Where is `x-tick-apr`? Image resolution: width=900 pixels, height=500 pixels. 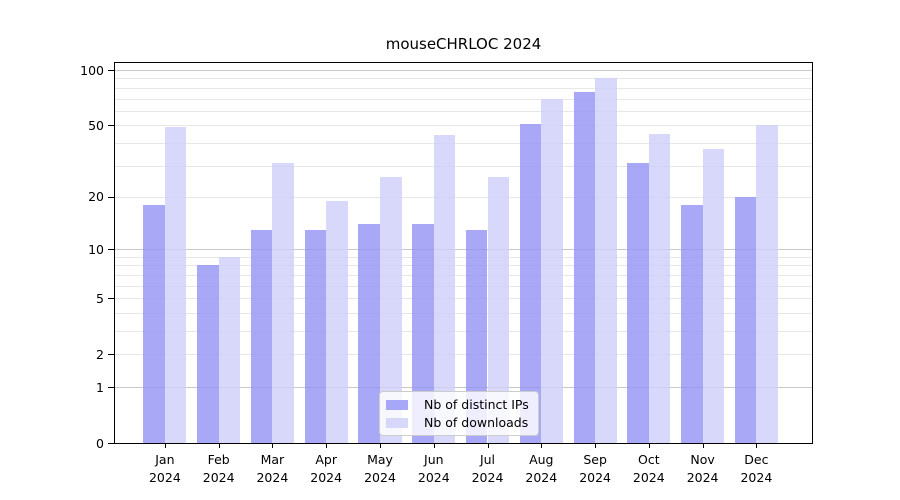
x-tick-apr is located at coordinates (327, 446).